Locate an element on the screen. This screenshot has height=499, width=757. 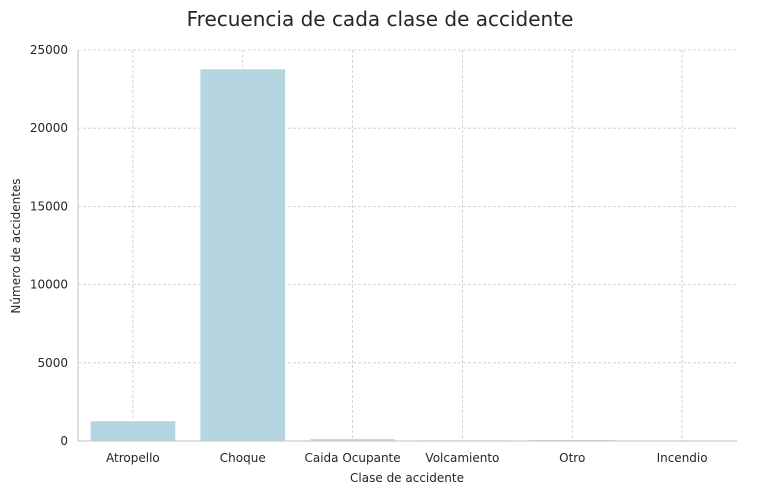
x-tick-label: Volcamiento is located at coordinates (462, 458).